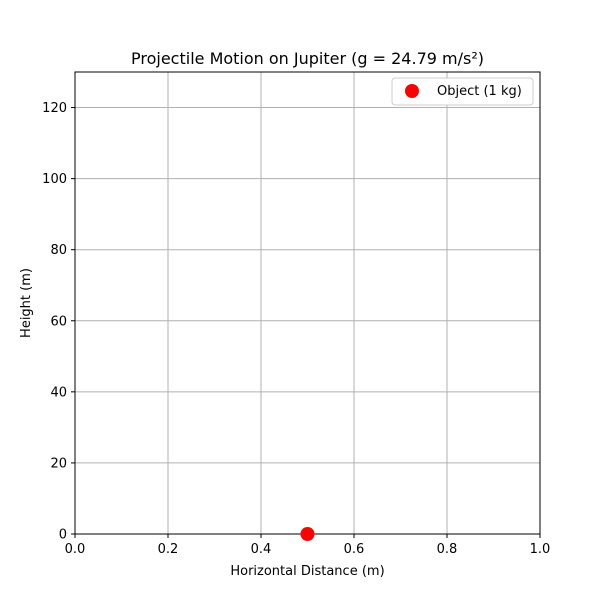  Describe the element at coordinates (58, 392) in the screenshot. I see `y-tick-label: 40` at that location.